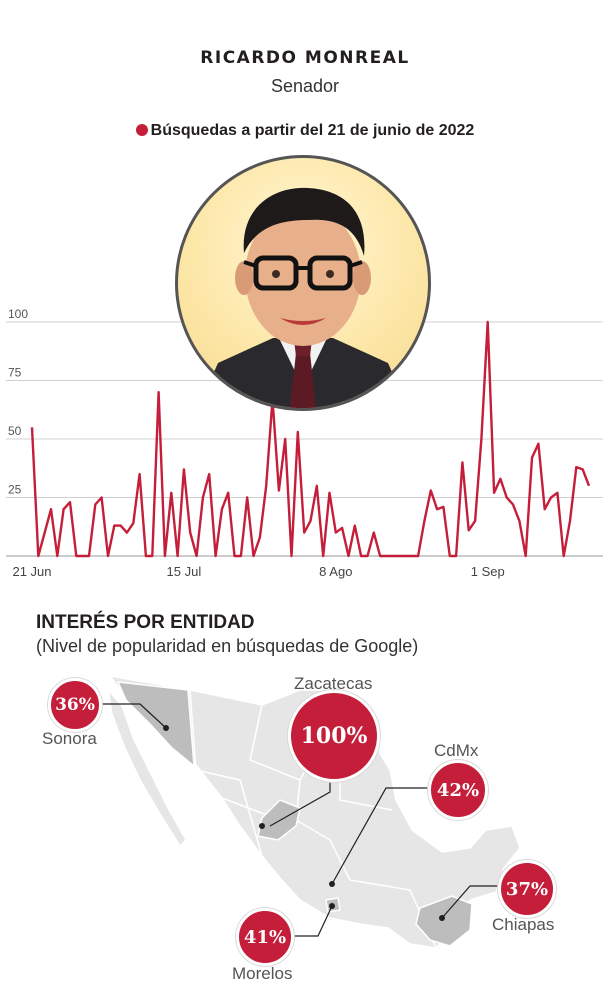 The width and height of the screenshot is (610, 998). Describe the element at coordinates (456, 750) in the screenshot. I see `label-cdmx: CdMx` at that location.